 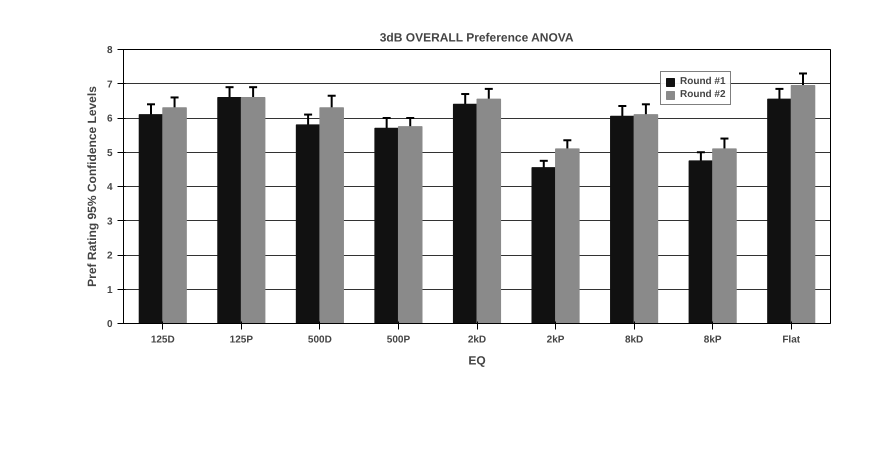 What do you see at coordinates (109, 324) in the screenshot?
I see `y-tick-label: 0` at bounding box center [109, 324].